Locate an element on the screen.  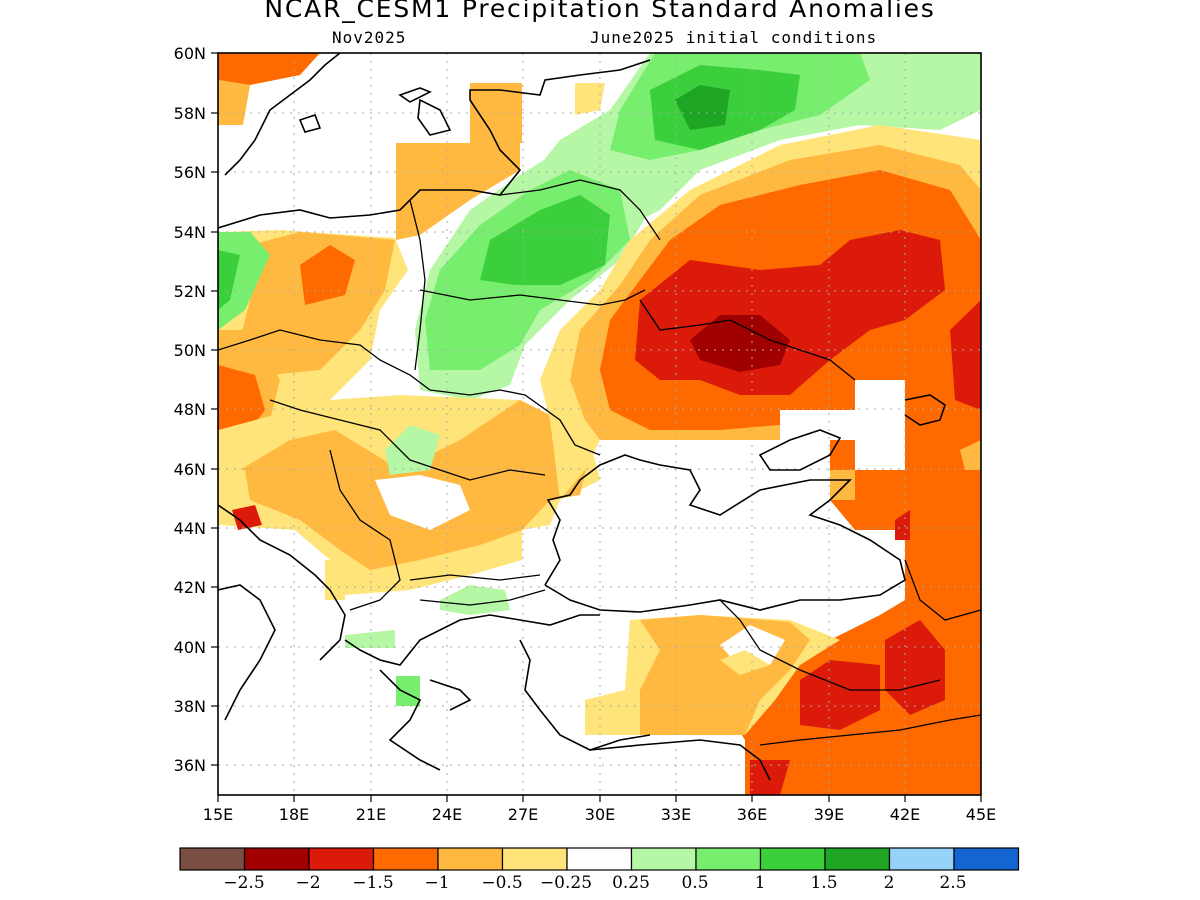
lon-label-15e: 15E is located at coordinates (218, 814).